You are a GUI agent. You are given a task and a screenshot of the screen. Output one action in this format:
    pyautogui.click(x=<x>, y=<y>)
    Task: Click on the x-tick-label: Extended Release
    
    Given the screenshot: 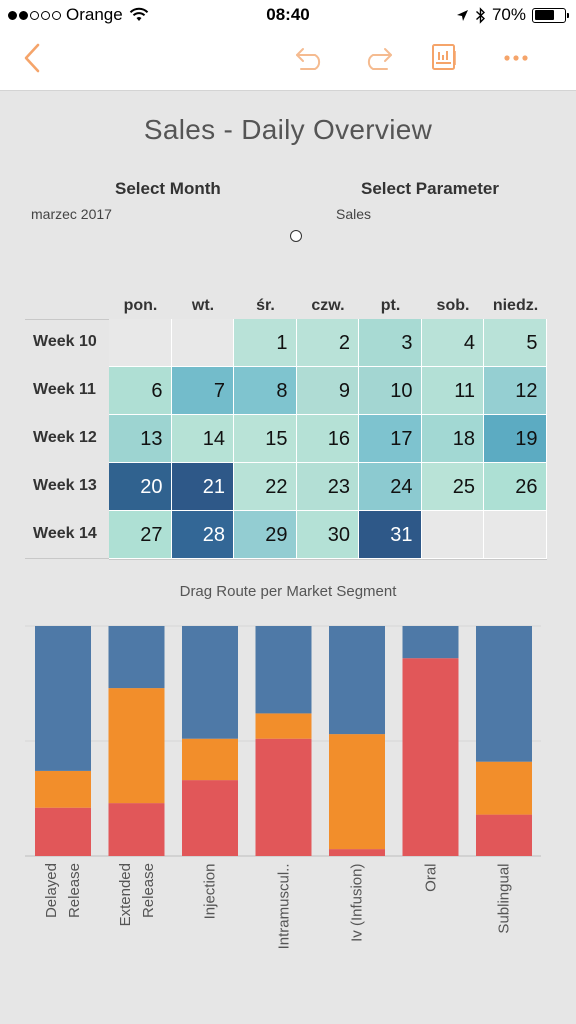 What is the action you would take?
    pyautogui.click(x=136, y=895)
    